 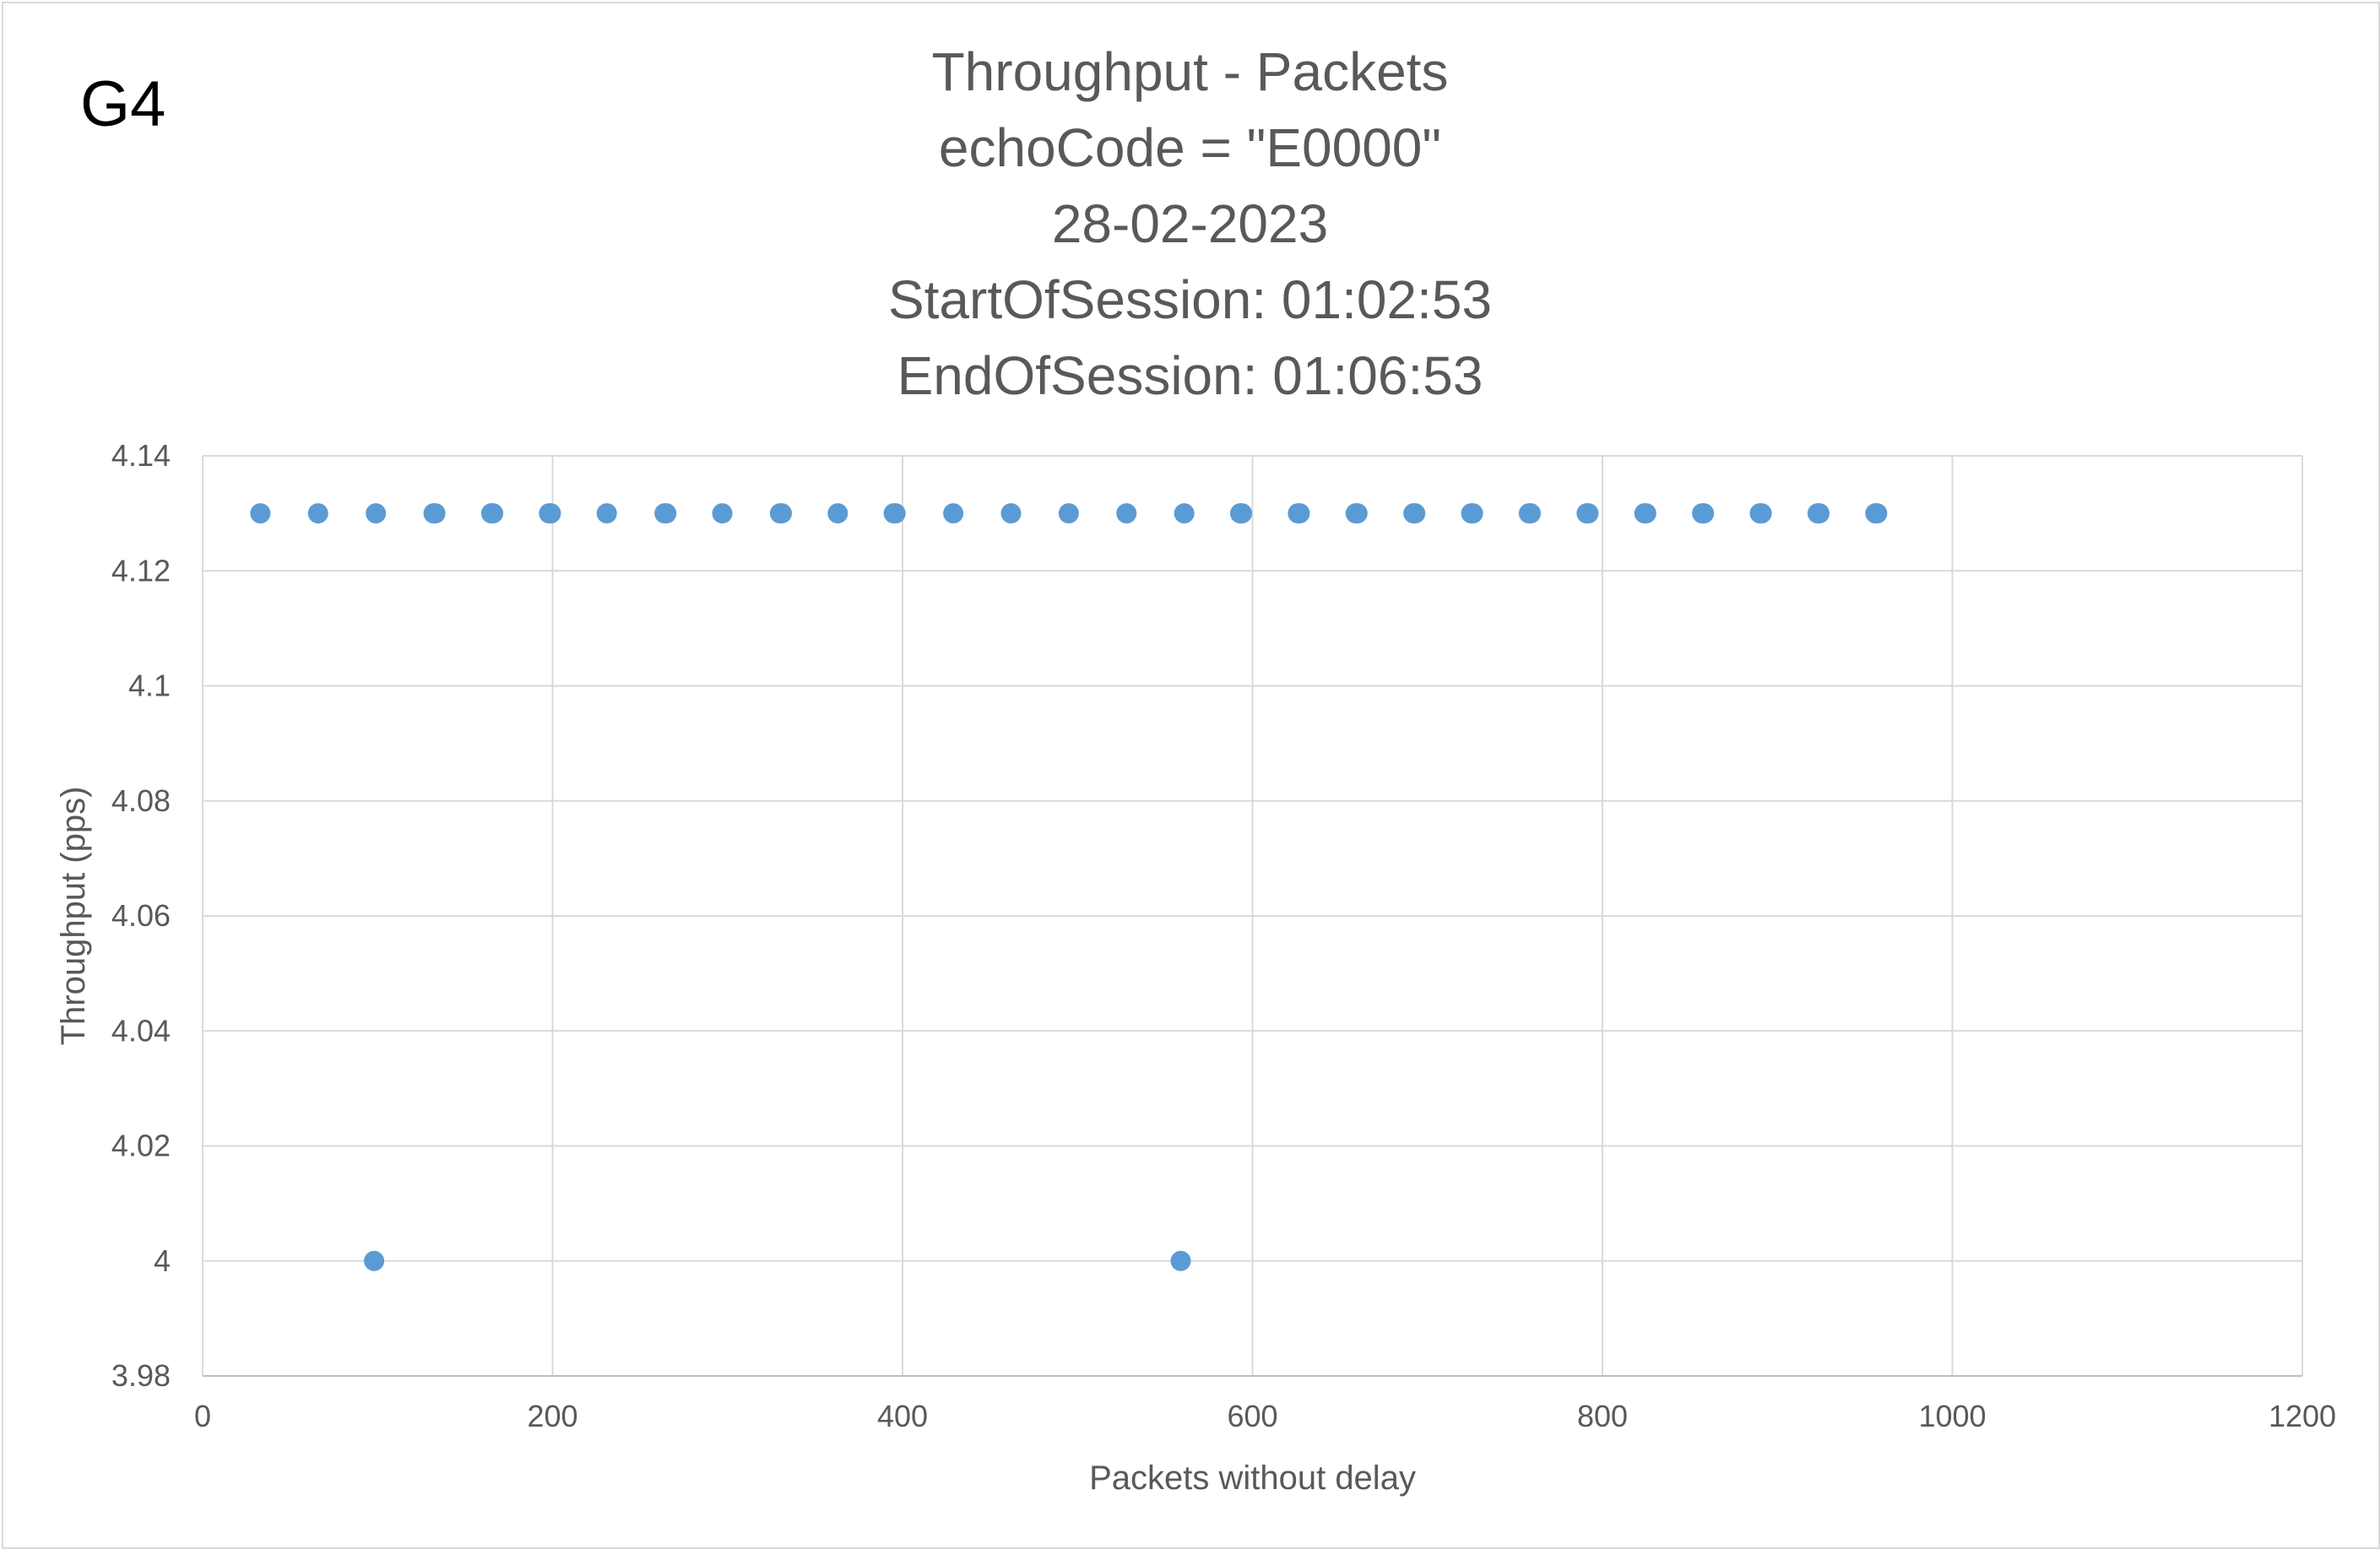 What do you see at coordinates (1190, 299) in the screenshot?
I see `chart-title-line: StartOfSession: 01:02:53` at bounding box center [1190, 299].